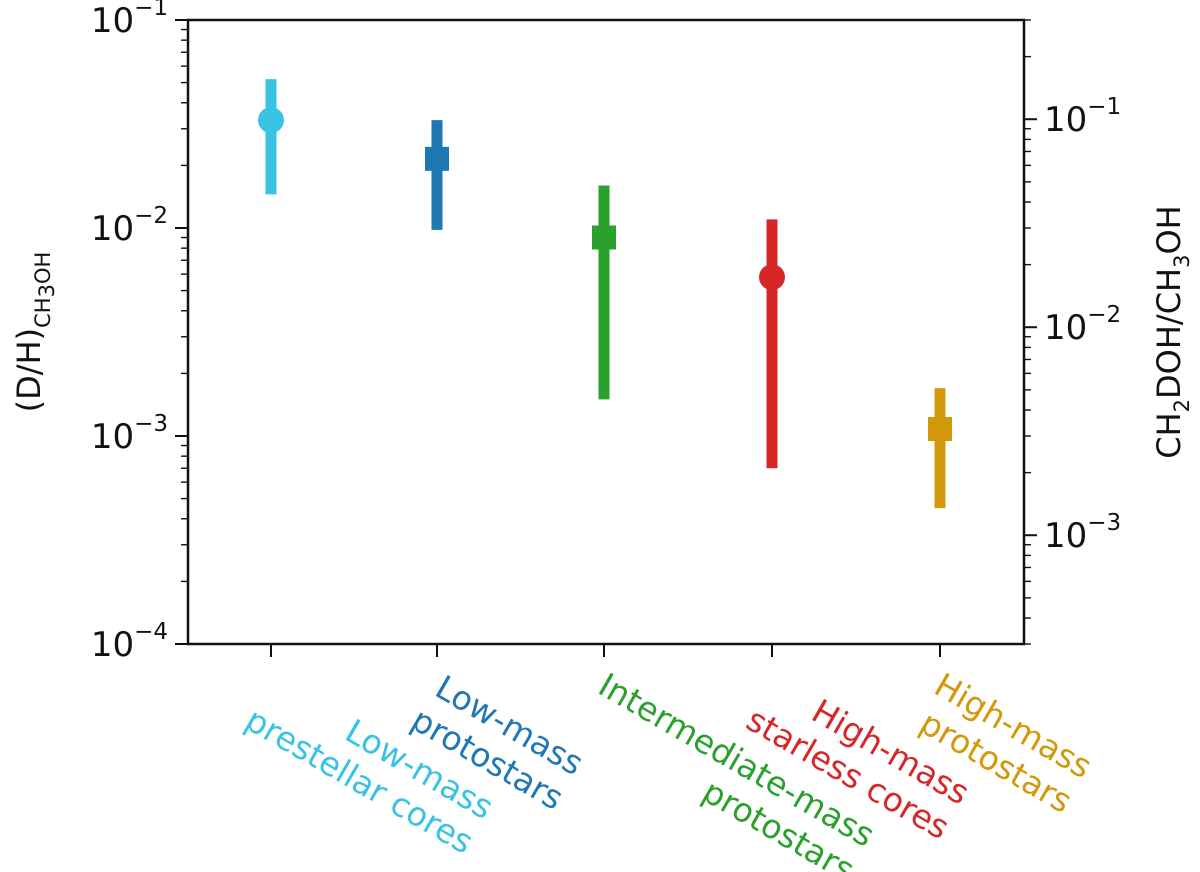 The height and width of the screenshot is (872, 1200). Describe the element at coordinates (129, 642) in the screenshot. I see `y-tick-label: 10⁻⁴` at that location.